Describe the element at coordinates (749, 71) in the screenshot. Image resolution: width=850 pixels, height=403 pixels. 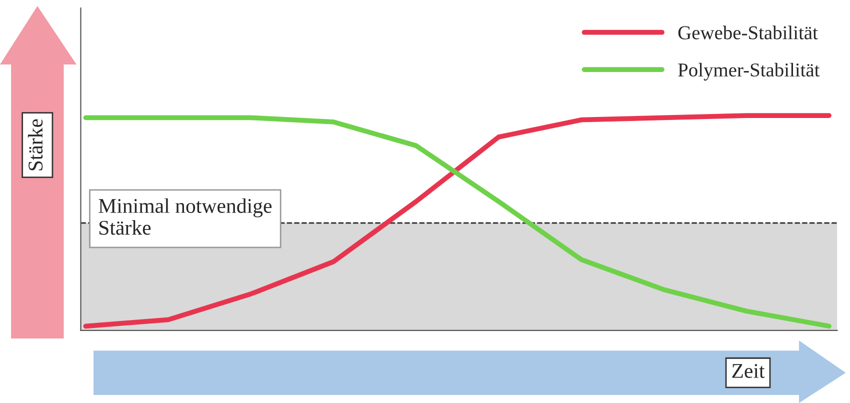
I see `legend-label: Polymer-Stabilität` at that location.